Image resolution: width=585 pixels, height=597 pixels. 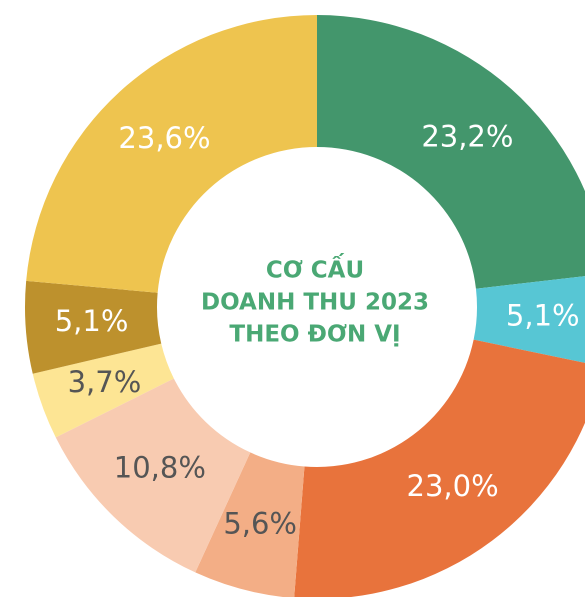 What do you see at coordinates (315, 268) in the screenshot?
I see `chart-title: CƠ CẤU` at bounding box center [315, 268].